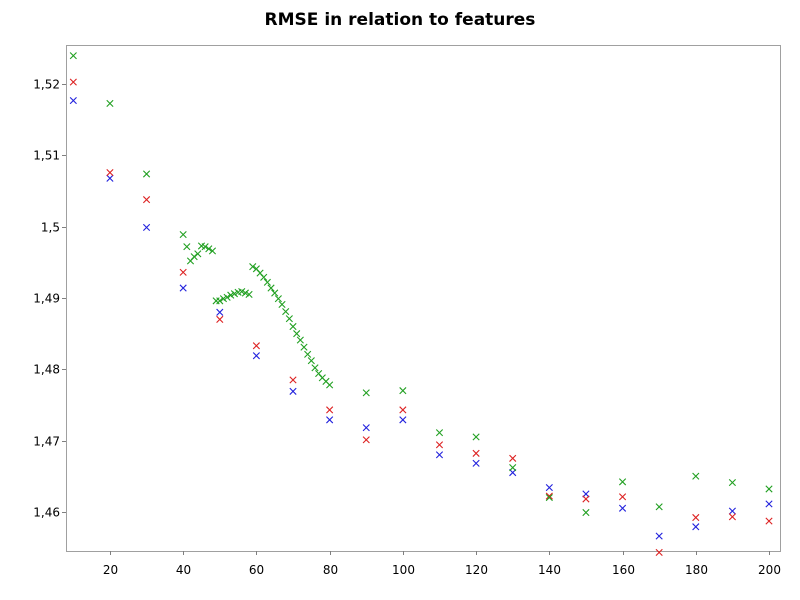 The width and height of the screenshot is (800, 600). Describe the element at coordinates (769, 570) in the screenshot. I see `x-tick-label: 200` at that location.